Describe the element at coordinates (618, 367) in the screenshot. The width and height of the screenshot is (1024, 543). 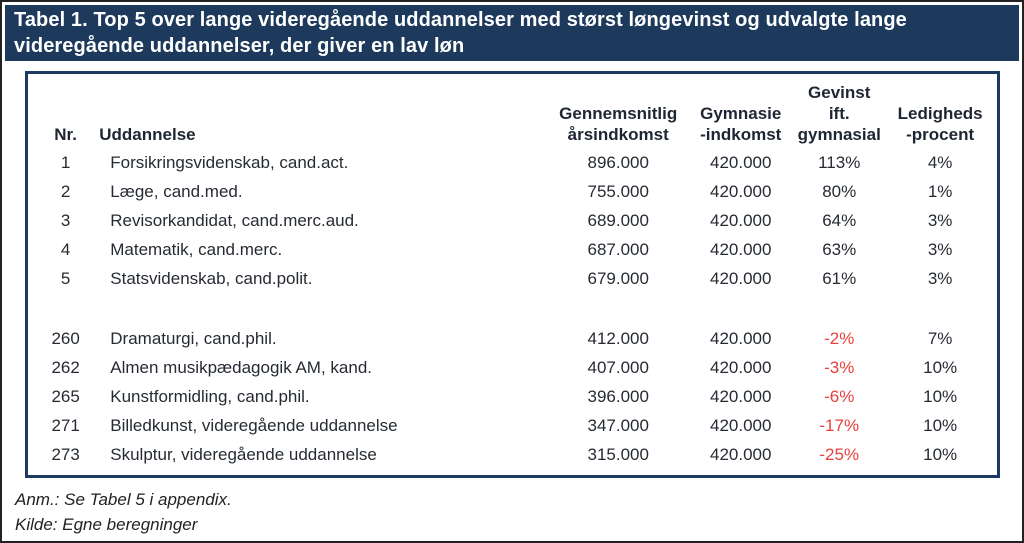
I see `aarsindkomst-cell: 407.000` at that location.